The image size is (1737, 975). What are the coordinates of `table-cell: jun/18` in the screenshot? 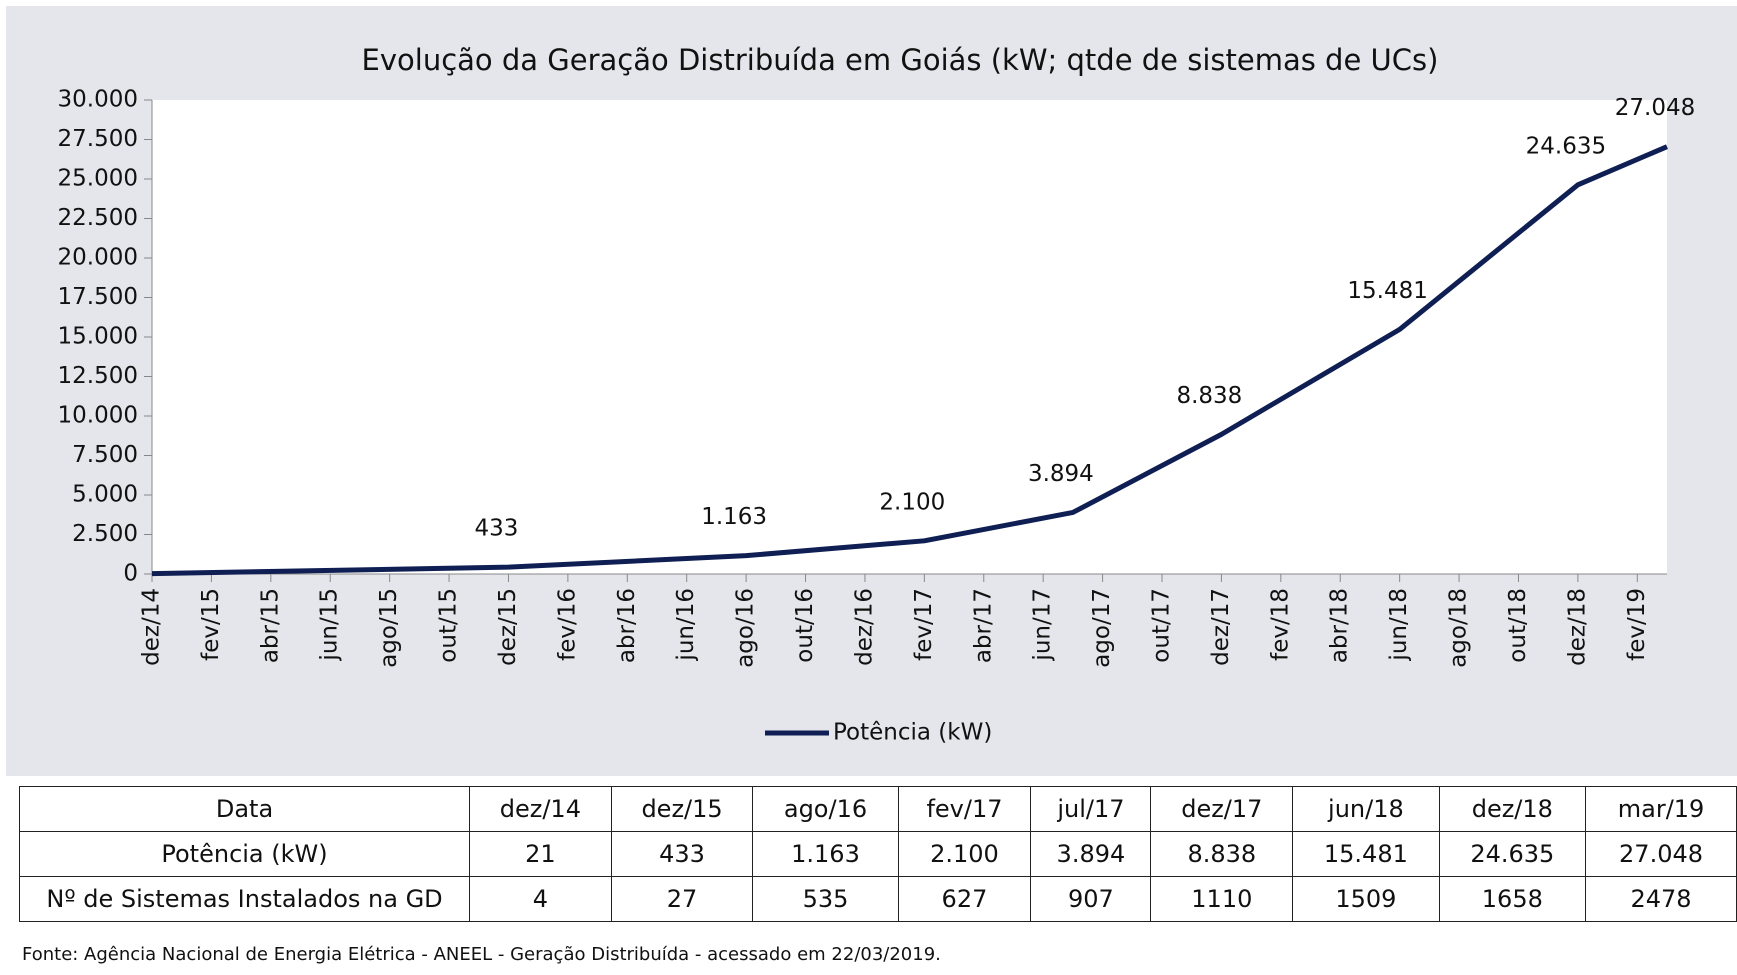 It's located at (1366, 809).